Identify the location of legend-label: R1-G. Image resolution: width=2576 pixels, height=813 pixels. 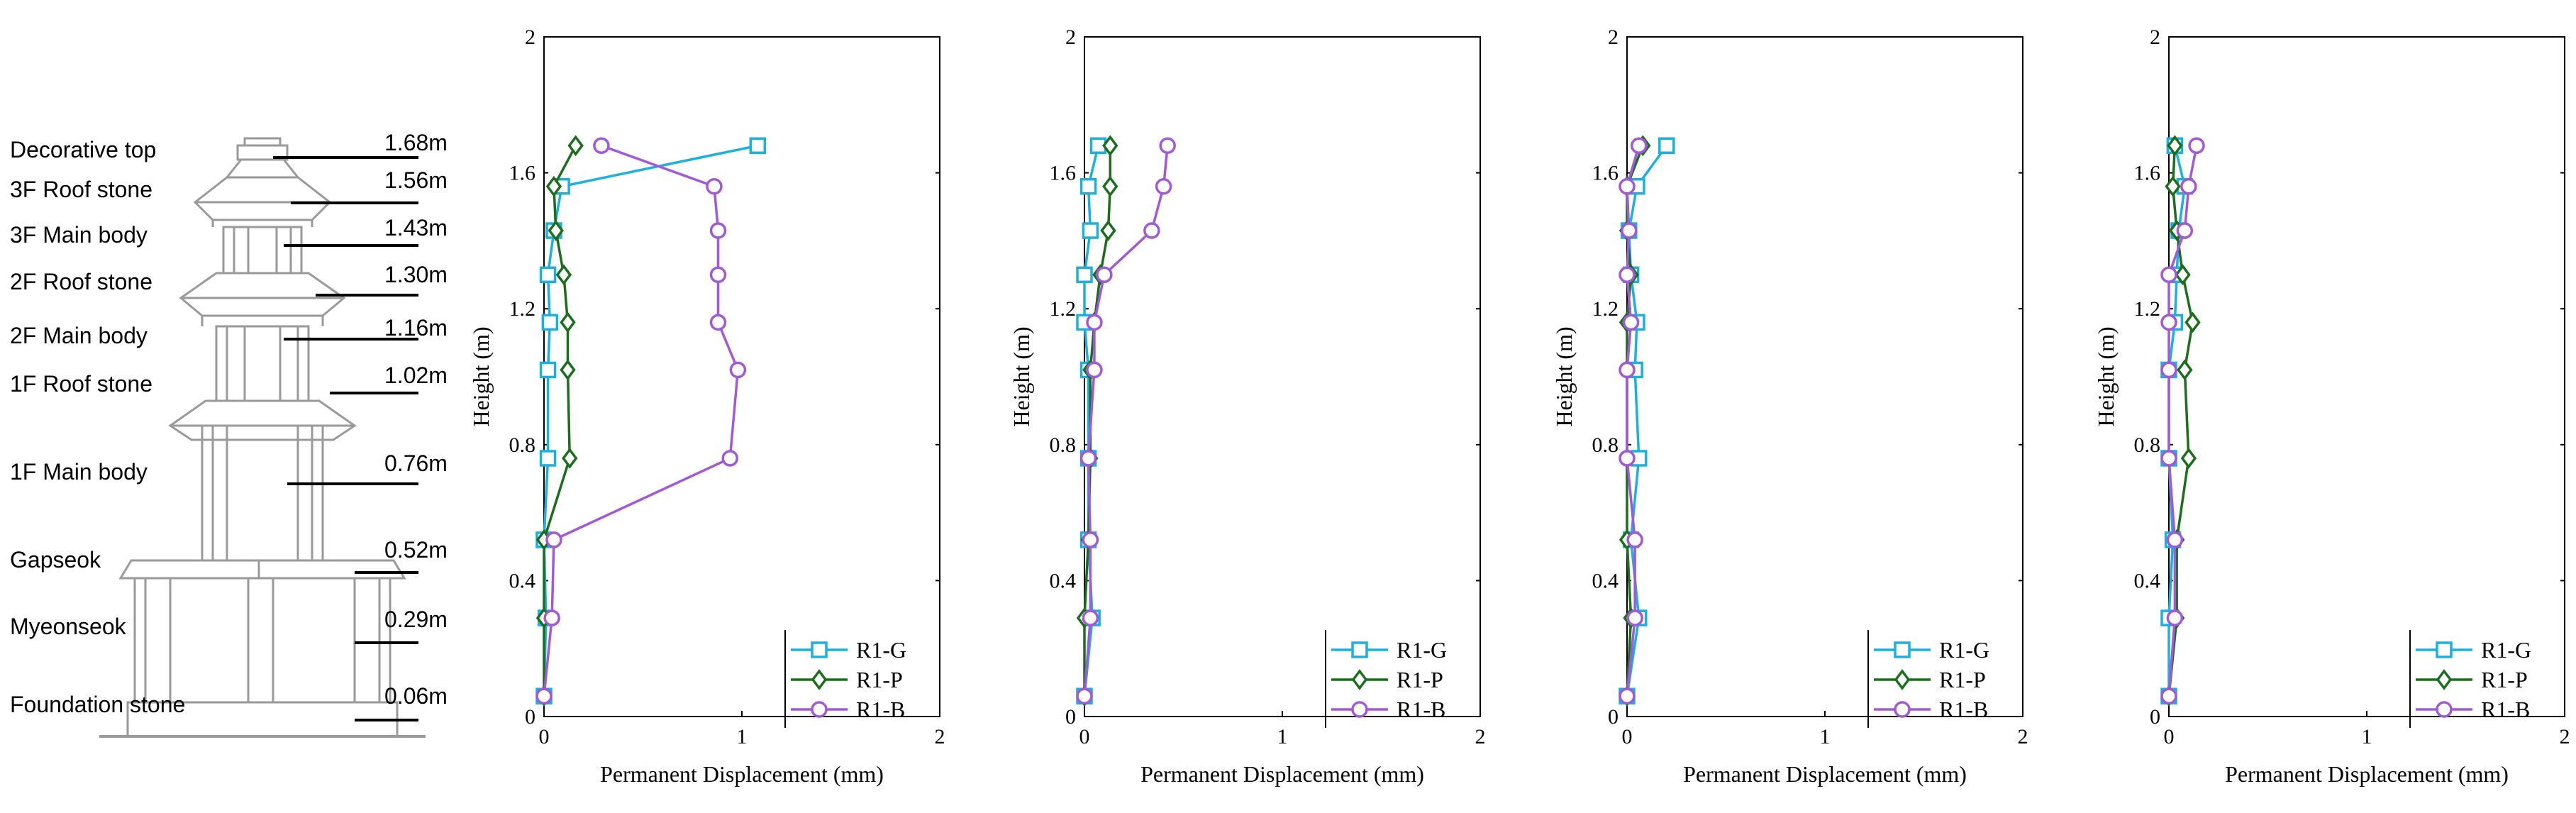
(1422, 650).